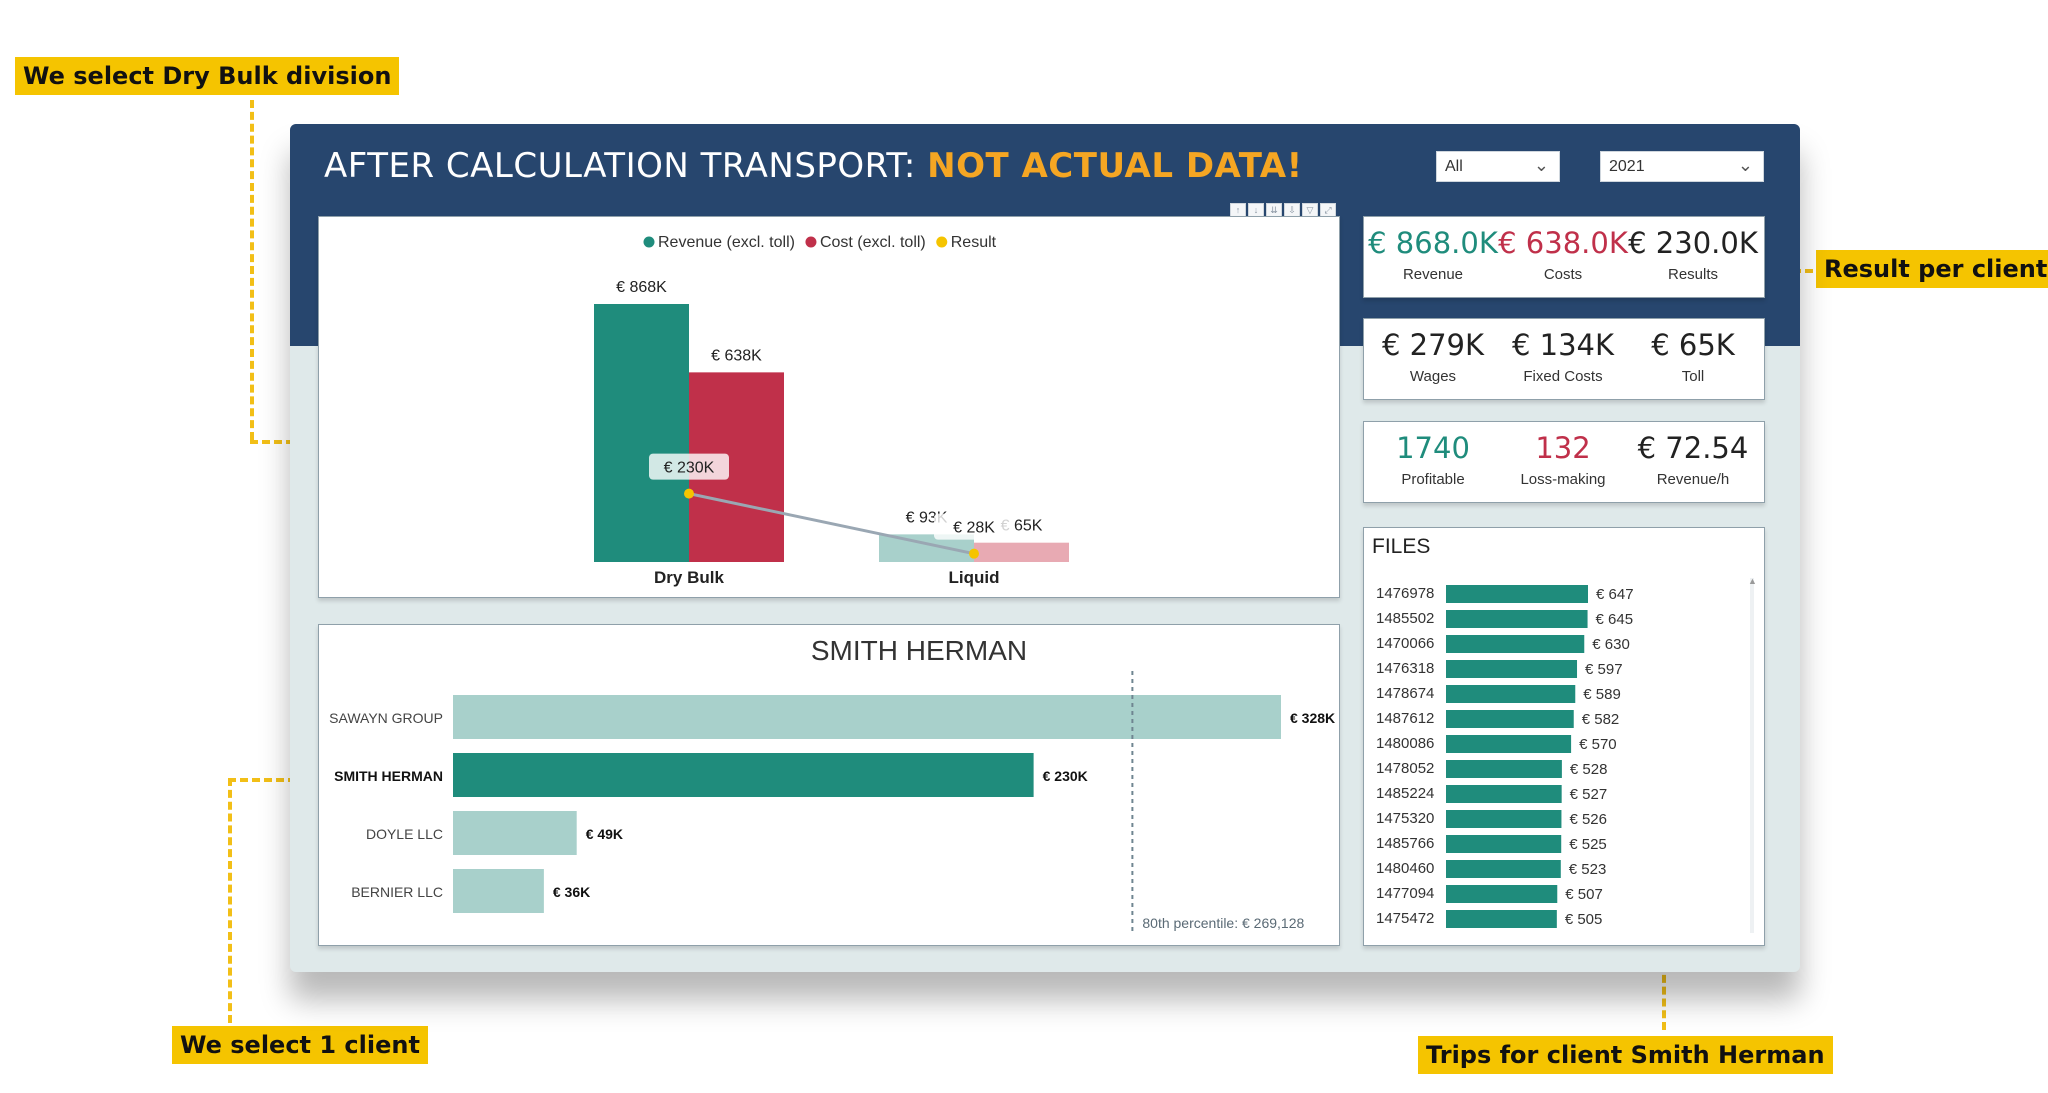 This screenshot has height=1093, width=2048. I want to click on kpi-label: Loss-making, so click(1563, 479).